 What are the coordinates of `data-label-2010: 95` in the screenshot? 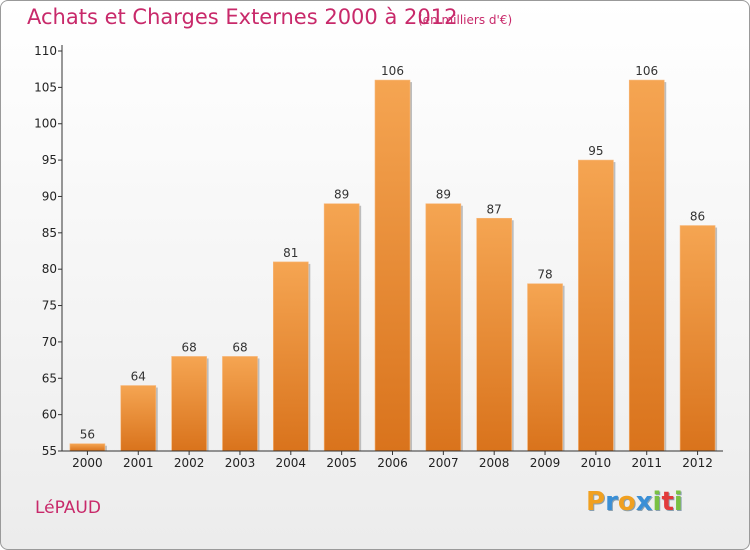 It's located at (595, 151).